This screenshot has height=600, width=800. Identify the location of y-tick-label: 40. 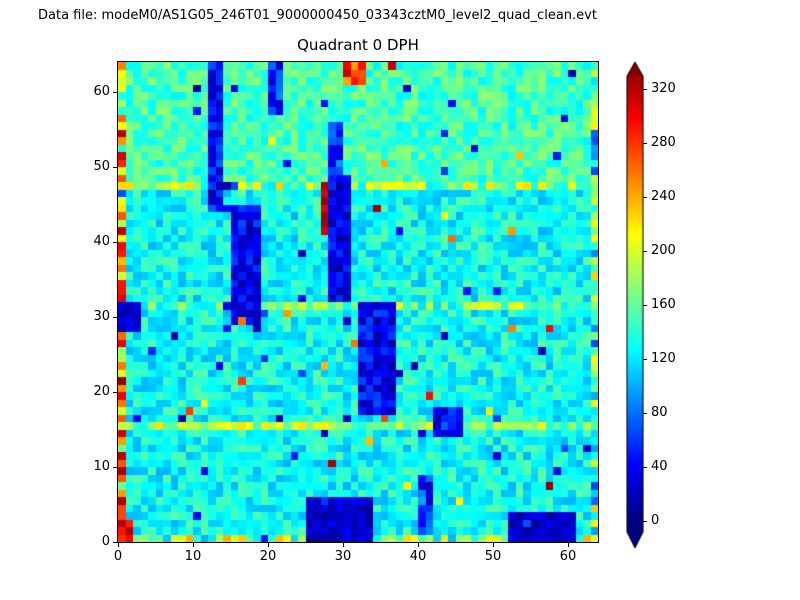
(101, 241).